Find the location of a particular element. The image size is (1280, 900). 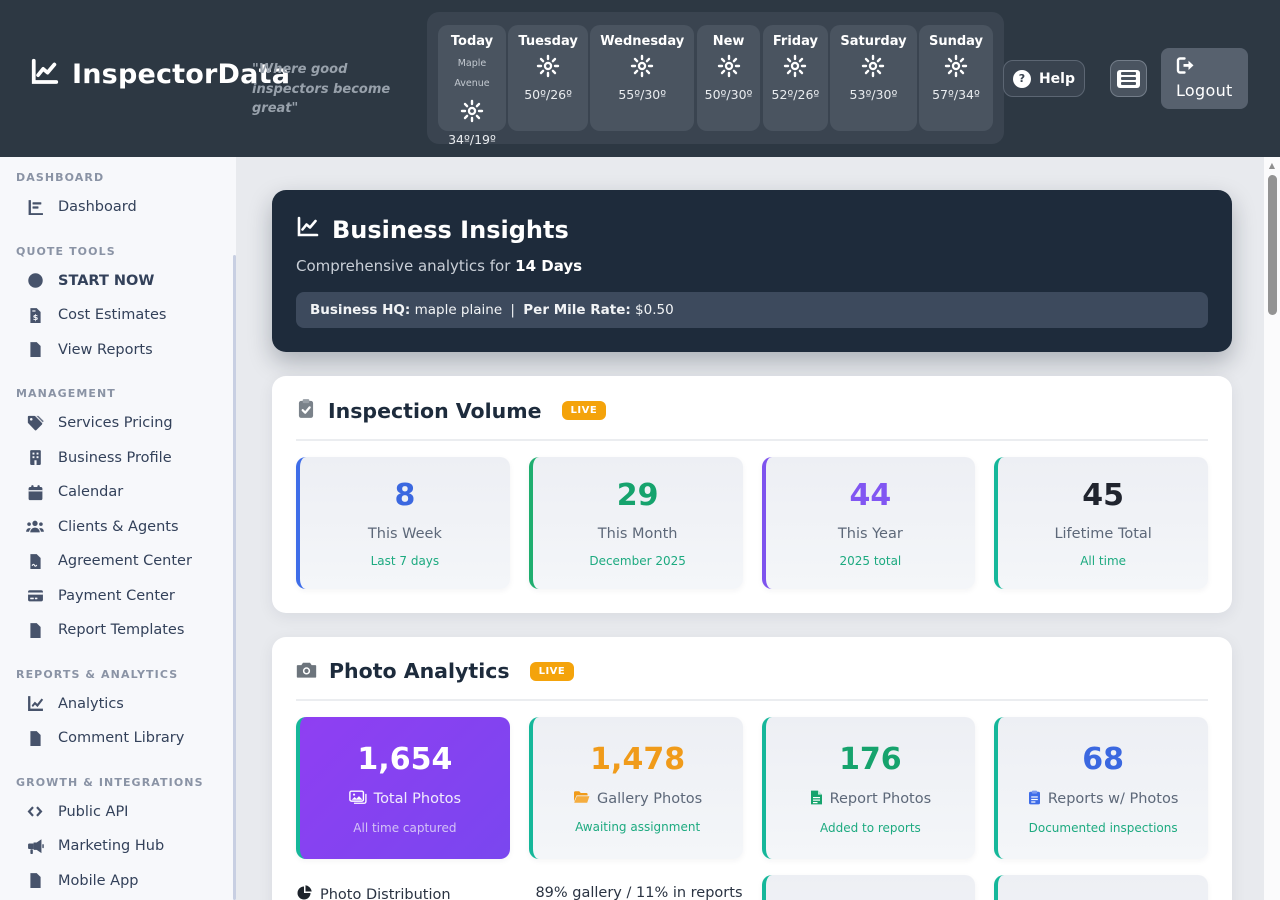

brand-tagline: "Where good inspectors become great" is located at coordinates (321, 89).